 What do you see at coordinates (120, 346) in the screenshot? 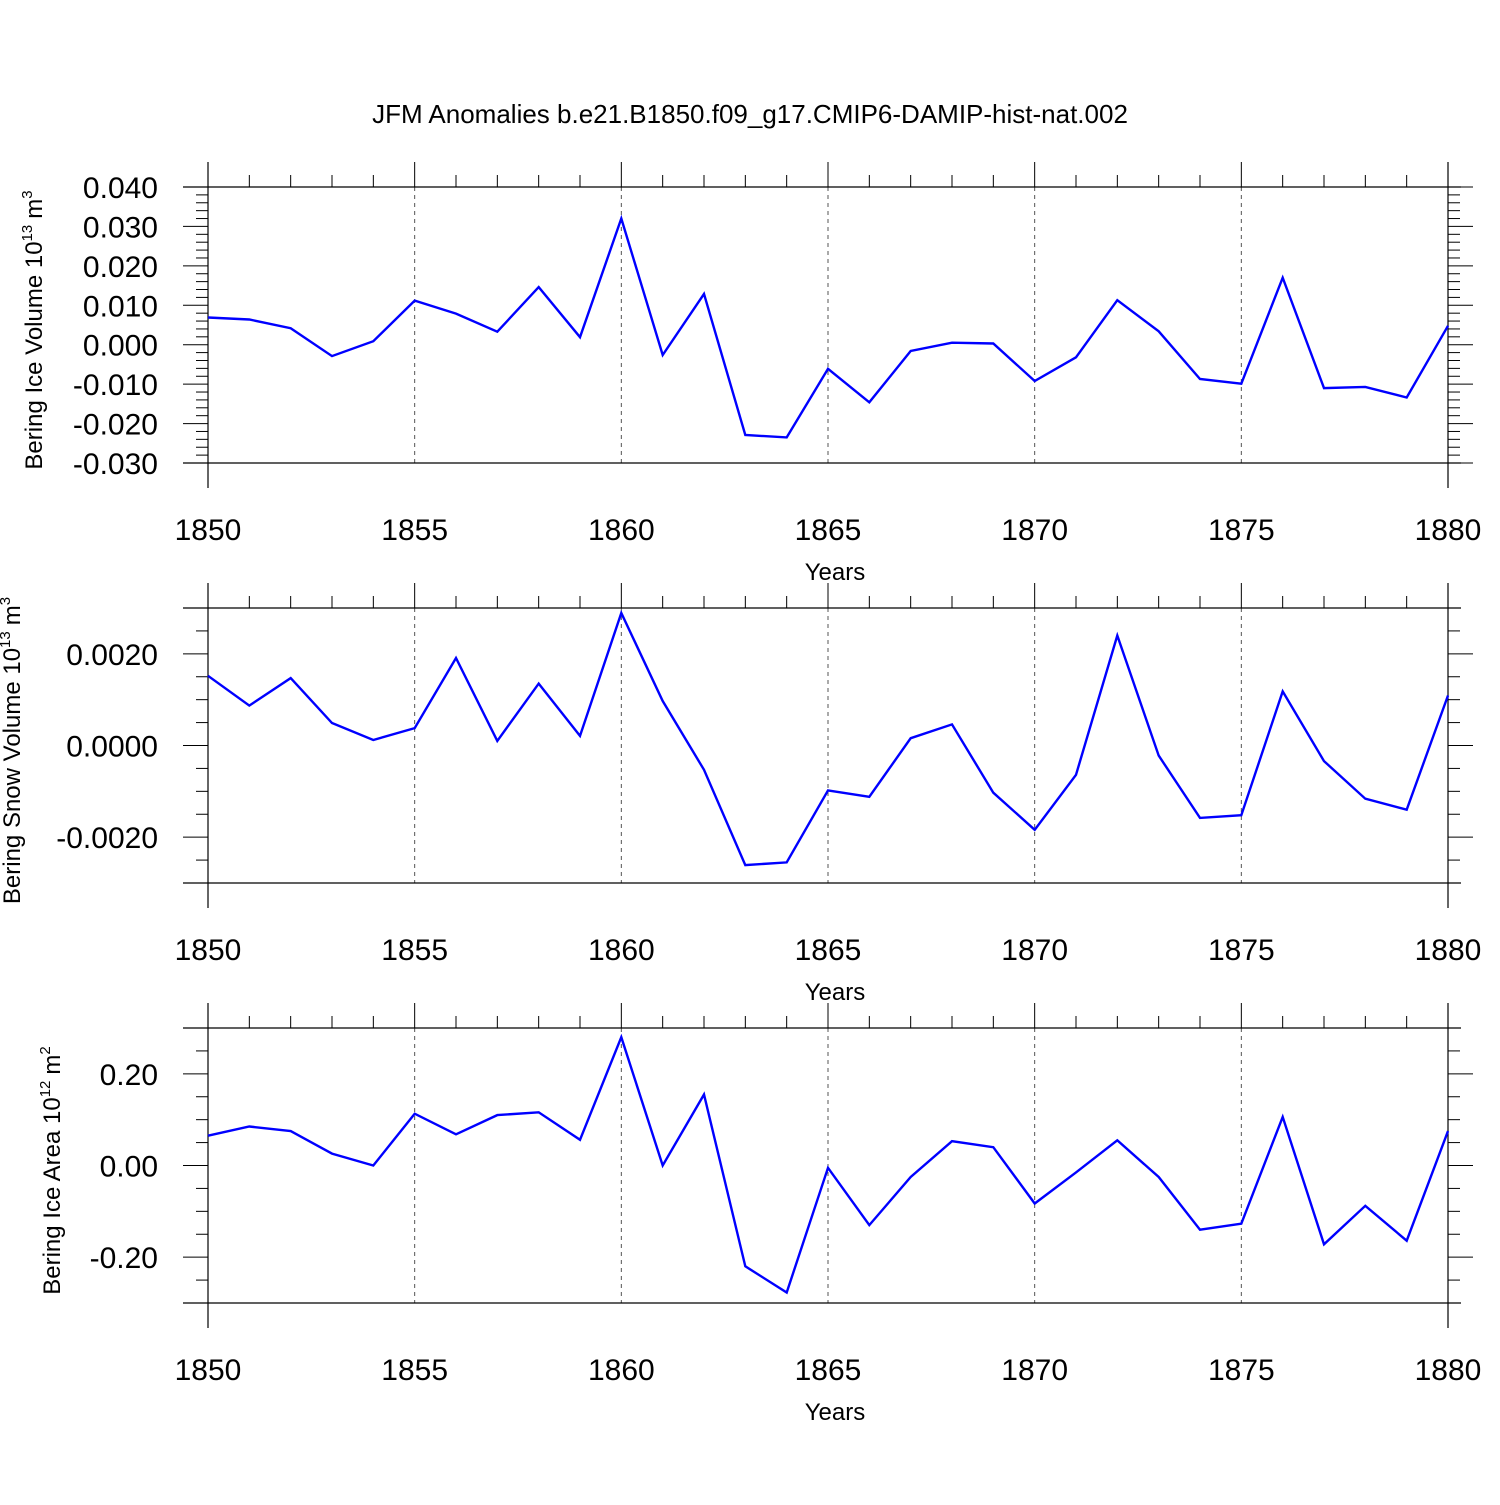
I see `y-tick-label: 0.000` at bounding box center [120, 346].